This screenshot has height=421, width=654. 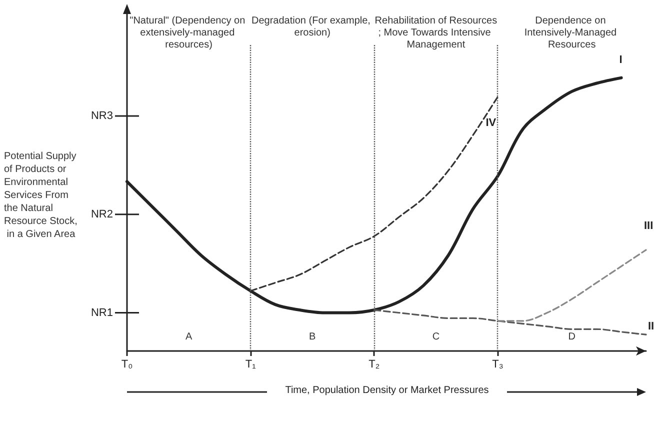 What do you see at coordinates (491, 122) in the screenshot?
I see `series-label: IV` at bounding box center [491, 122].